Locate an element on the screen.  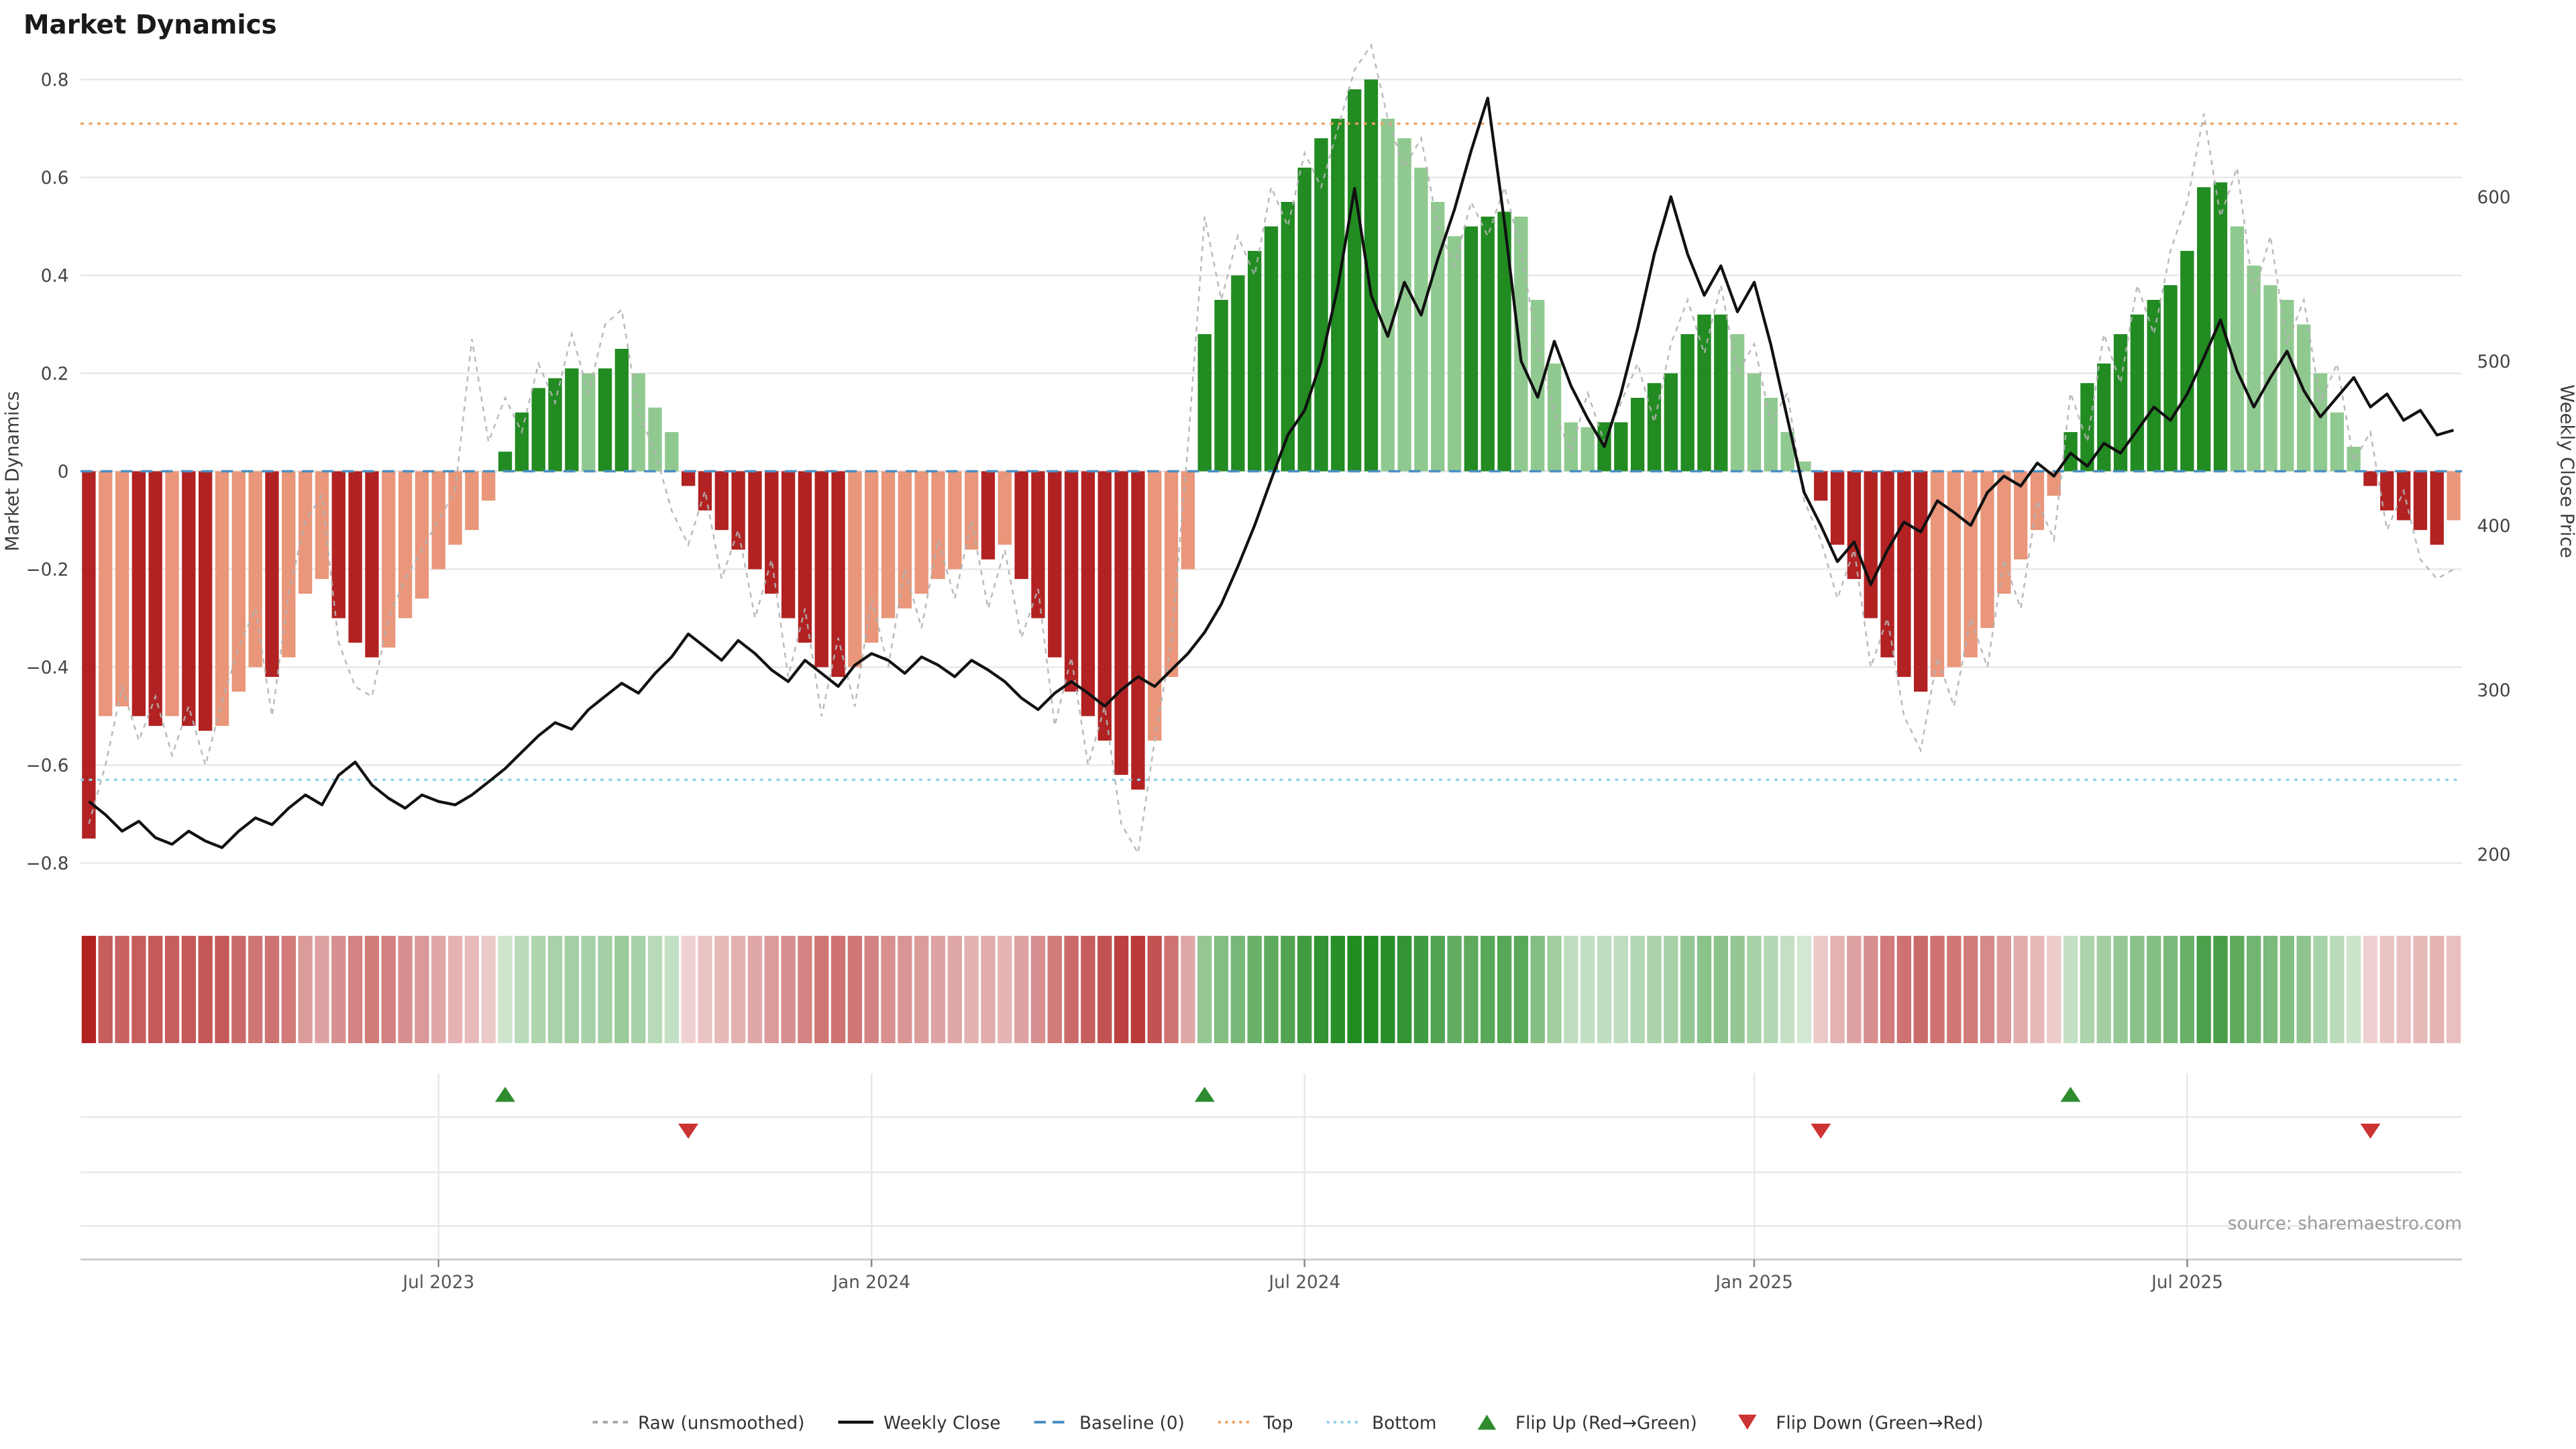
legend-symbol-triangle-down is located at coordinates (1747, 1422).